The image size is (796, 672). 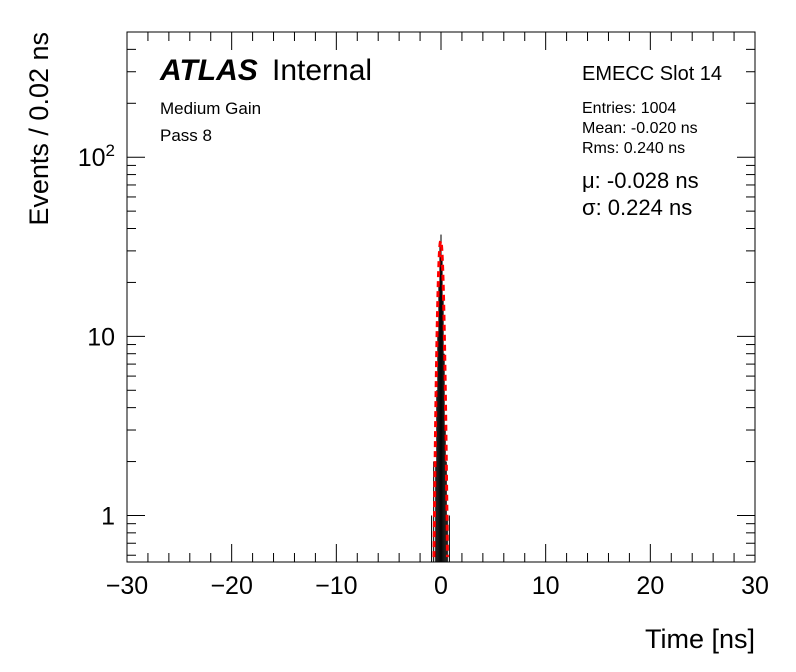 I want to click on gain-label: Medium Gain, so click(x=210, y=108).